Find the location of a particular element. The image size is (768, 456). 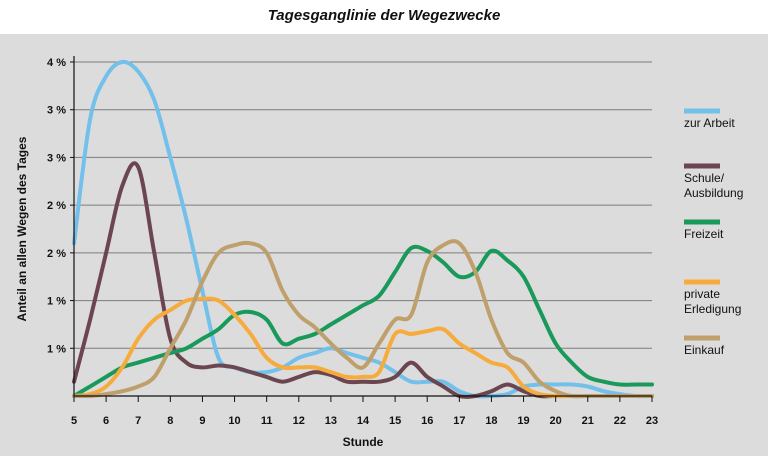

x-tick-label: 19 is located at coordinates (523, 421).